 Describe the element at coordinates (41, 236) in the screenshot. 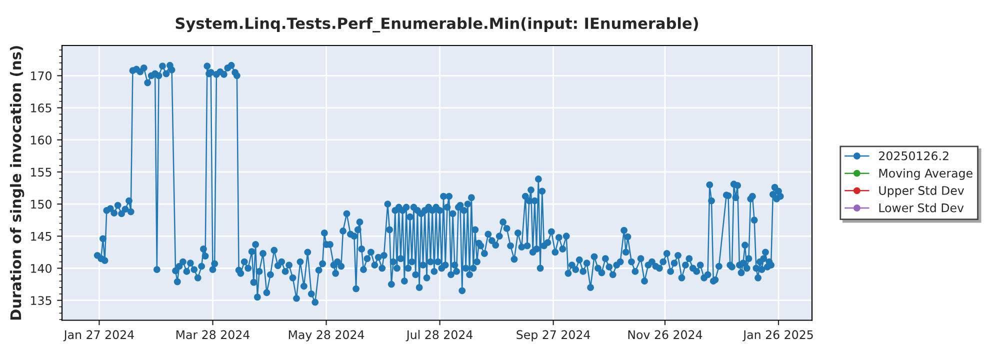

I see `y-tick-label: 145` at that location.